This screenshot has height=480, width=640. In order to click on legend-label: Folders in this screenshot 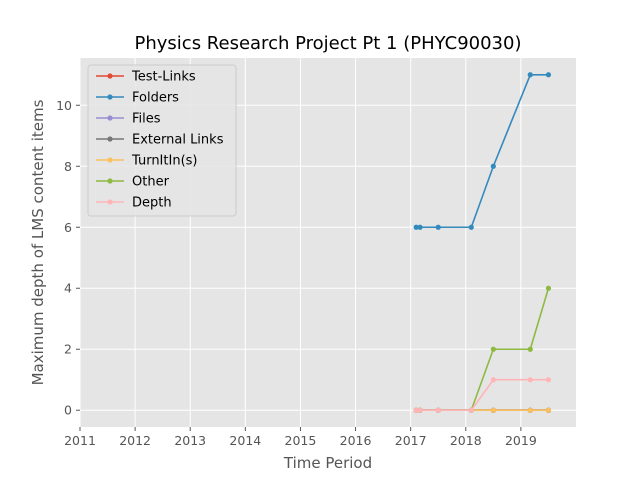, I will do `click(155, 98)`.